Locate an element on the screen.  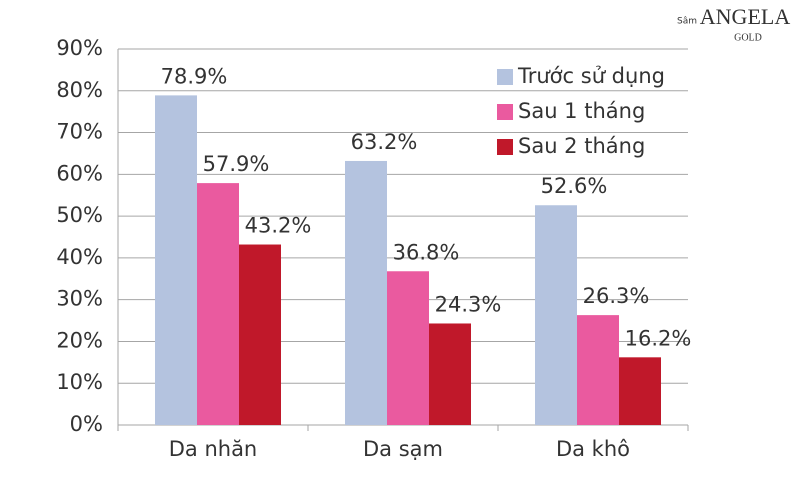
logo-sub: GOLD is located at coordinates (748, 37).